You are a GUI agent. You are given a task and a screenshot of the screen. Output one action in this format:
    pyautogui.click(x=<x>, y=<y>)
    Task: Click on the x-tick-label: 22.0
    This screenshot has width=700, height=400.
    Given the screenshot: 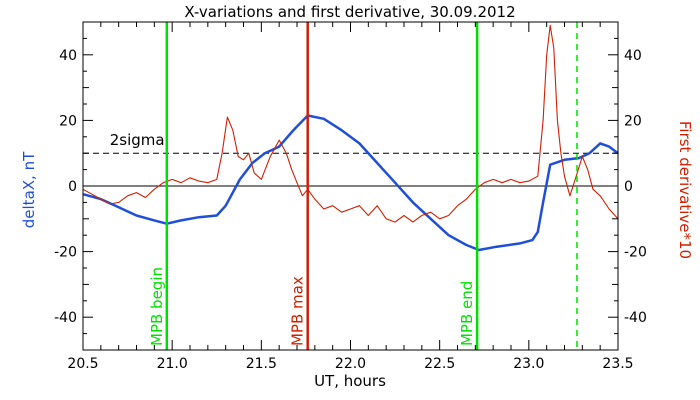 What is the action you would take?
    pyautogui.click(x=350, y=364)
    